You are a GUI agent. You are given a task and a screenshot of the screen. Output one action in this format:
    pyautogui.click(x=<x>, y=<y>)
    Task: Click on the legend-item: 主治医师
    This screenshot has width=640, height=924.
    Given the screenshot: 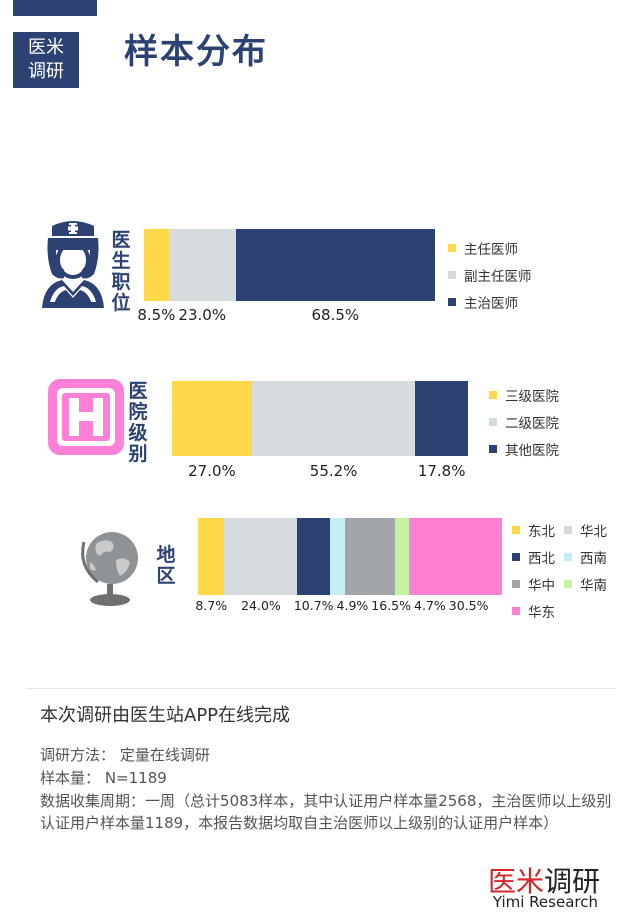 What is the action you would take?
    pyautogui.click(x=523, y=302)
    